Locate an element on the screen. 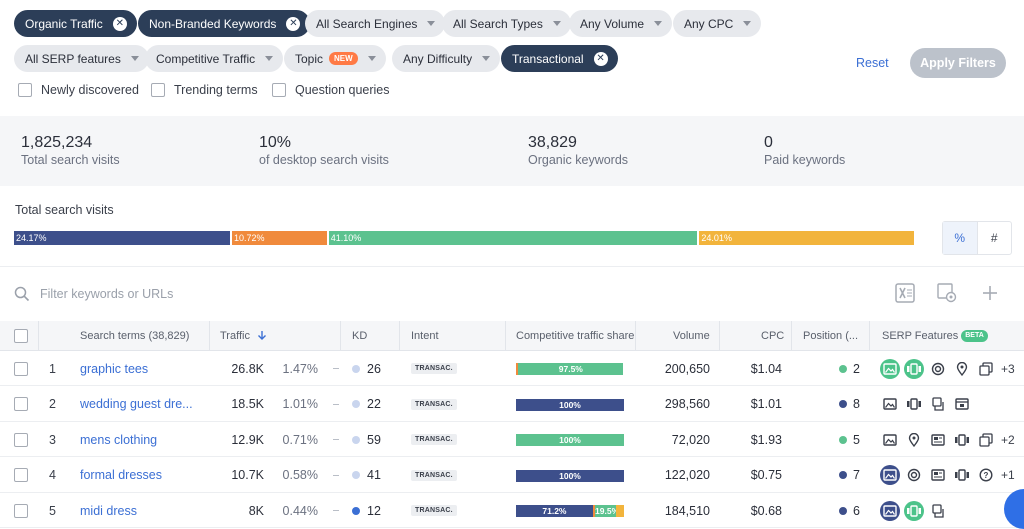  more-features-count: +2 is located at coordinates (1008, 439).